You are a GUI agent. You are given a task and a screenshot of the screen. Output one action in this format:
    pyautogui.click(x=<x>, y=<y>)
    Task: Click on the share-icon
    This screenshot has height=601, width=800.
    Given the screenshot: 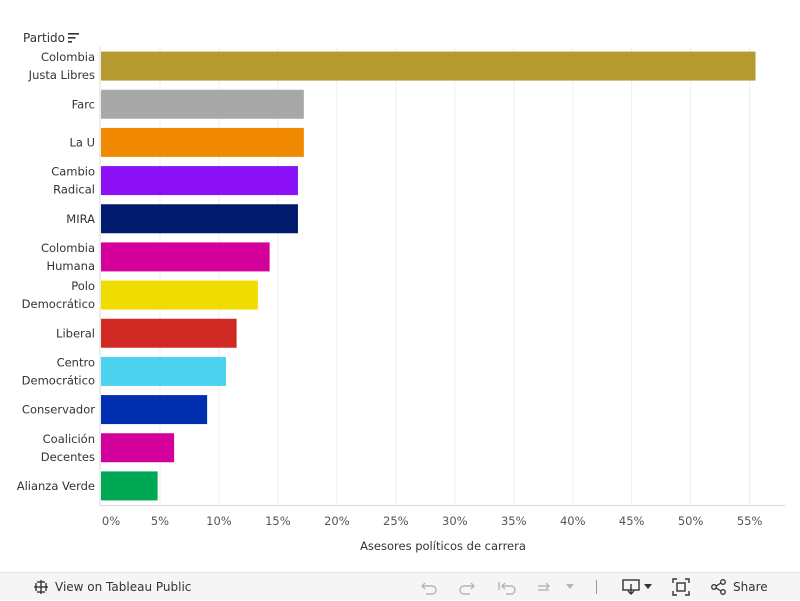 What is the action you would take?
    pyautogui.click(x=718, y=587)
    